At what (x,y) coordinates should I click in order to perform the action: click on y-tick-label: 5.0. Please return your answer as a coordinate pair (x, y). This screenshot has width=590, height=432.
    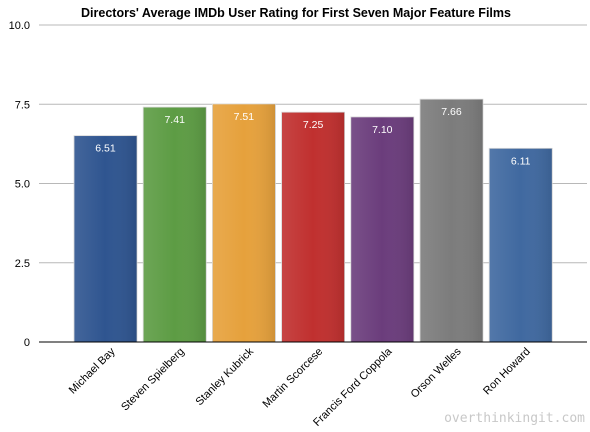
    Looking at the image, I should click on (22, 185).